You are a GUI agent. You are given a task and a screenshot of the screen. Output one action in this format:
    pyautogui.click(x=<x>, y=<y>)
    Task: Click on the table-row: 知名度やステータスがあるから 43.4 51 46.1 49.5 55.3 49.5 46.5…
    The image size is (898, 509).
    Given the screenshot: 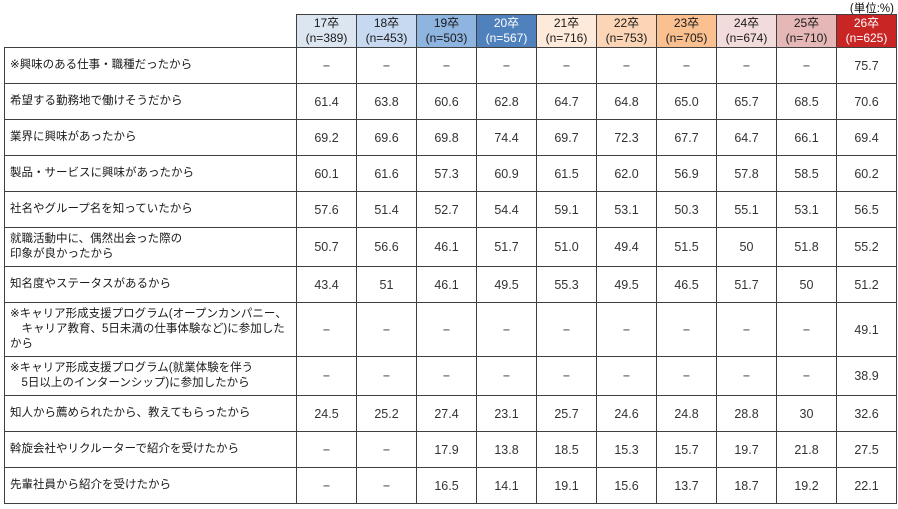 What is the action you would take?
    pyautogui.click(x=450, y=284)
    